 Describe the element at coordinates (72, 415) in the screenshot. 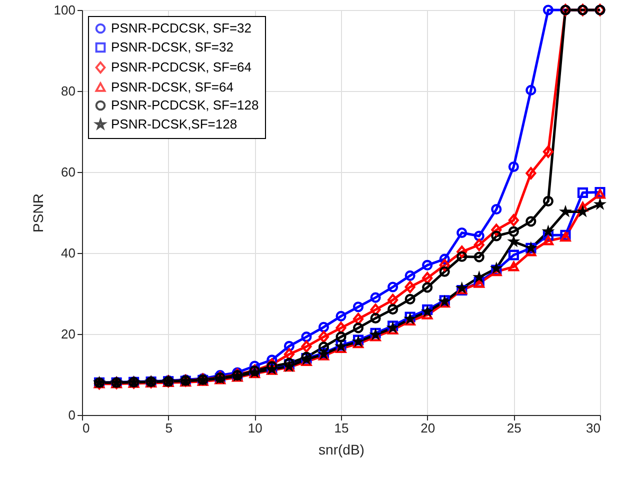

I see `y-tick-label: 0` at that location.